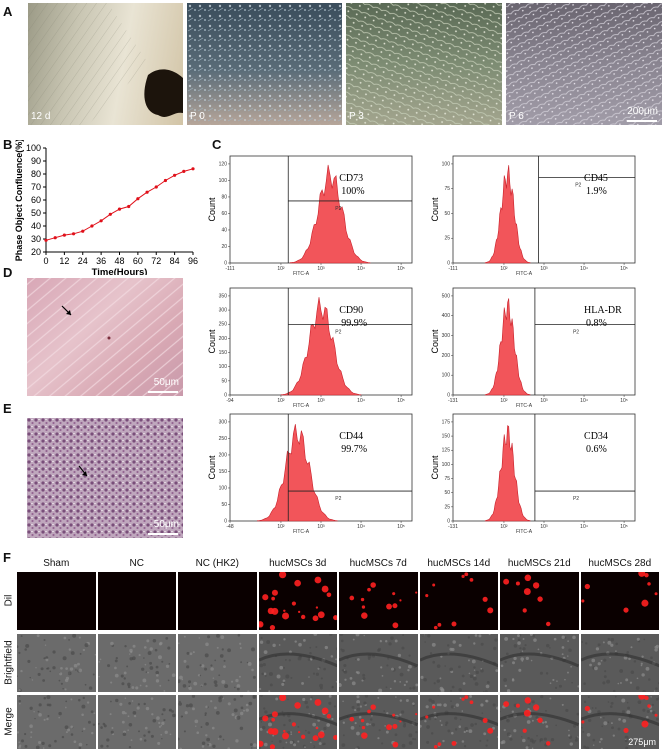 The image size is (667, 752). I want to click on panel-letter-f: F, so click(7, 557).